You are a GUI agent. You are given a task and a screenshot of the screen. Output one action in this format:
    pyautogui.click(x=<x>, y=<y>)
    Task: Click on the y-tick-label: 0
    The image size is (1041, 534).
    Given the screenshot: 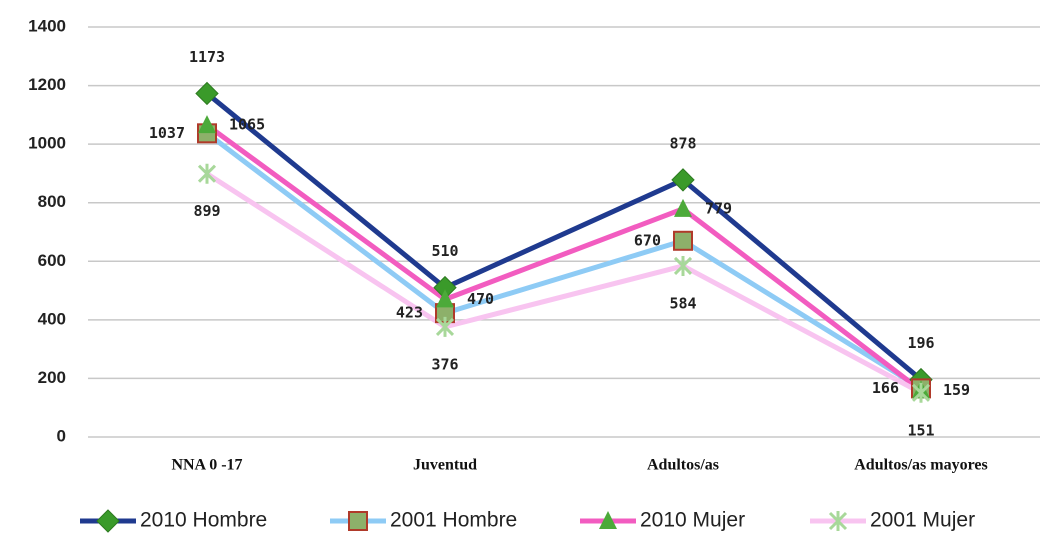 What is the action you would take?
    pyautogui.click(x=61, y=435)
    